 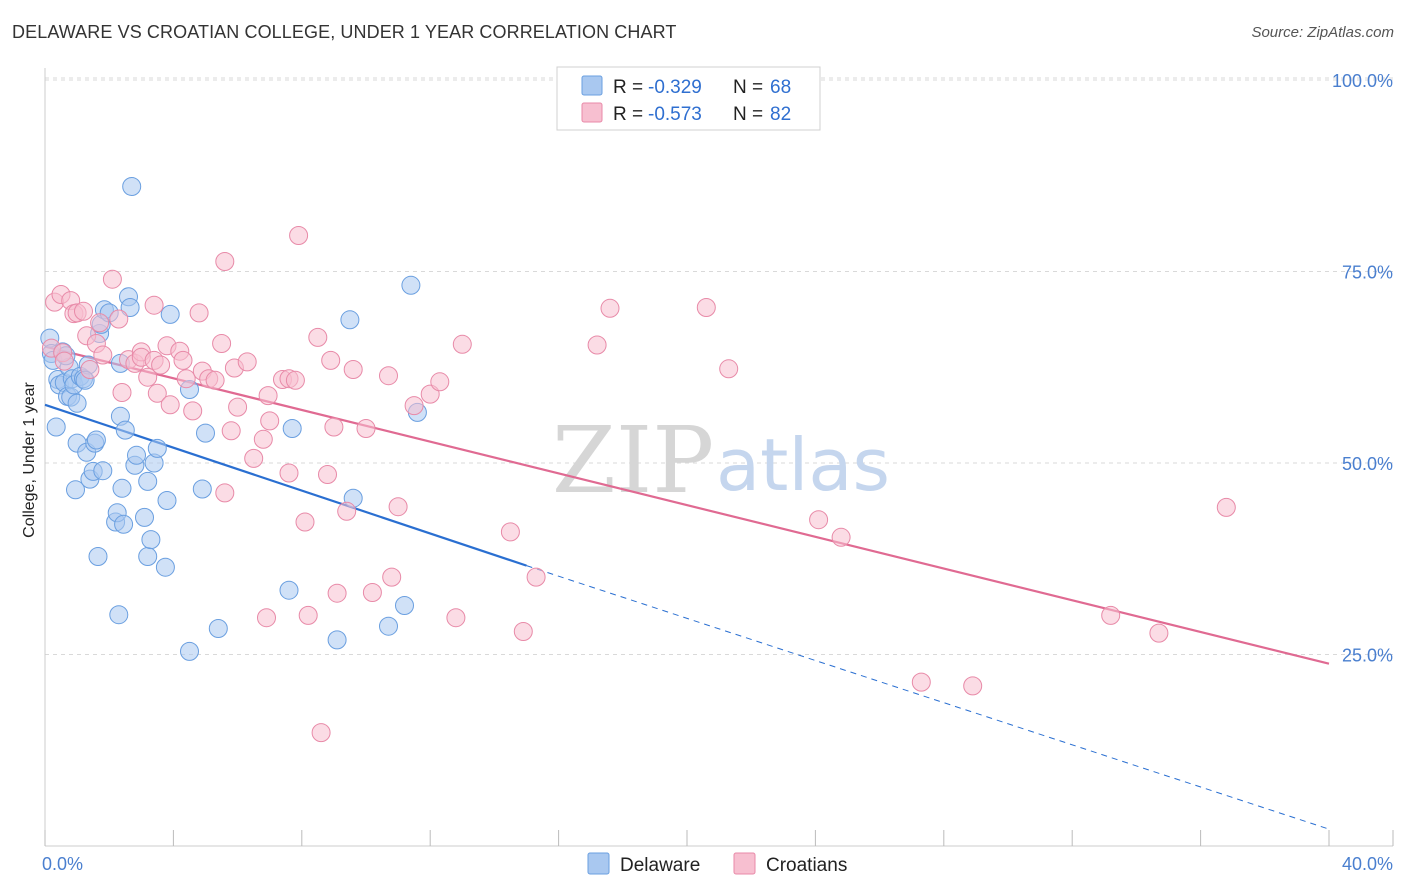 I want to click on correlation-legend: R = -0.329 N = 68 R = -0.573 N = 82, so click(x=688, y=98).